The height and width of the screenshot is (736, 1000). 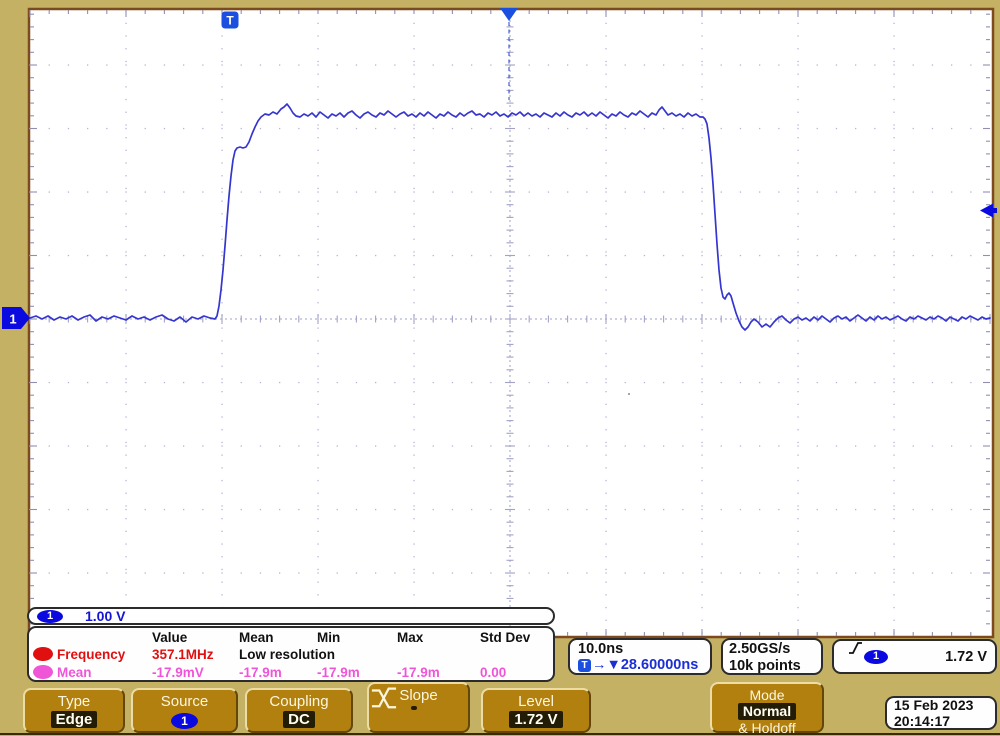 I want to click on channel-1-marker-label: 1, so click(x=12, y=319).